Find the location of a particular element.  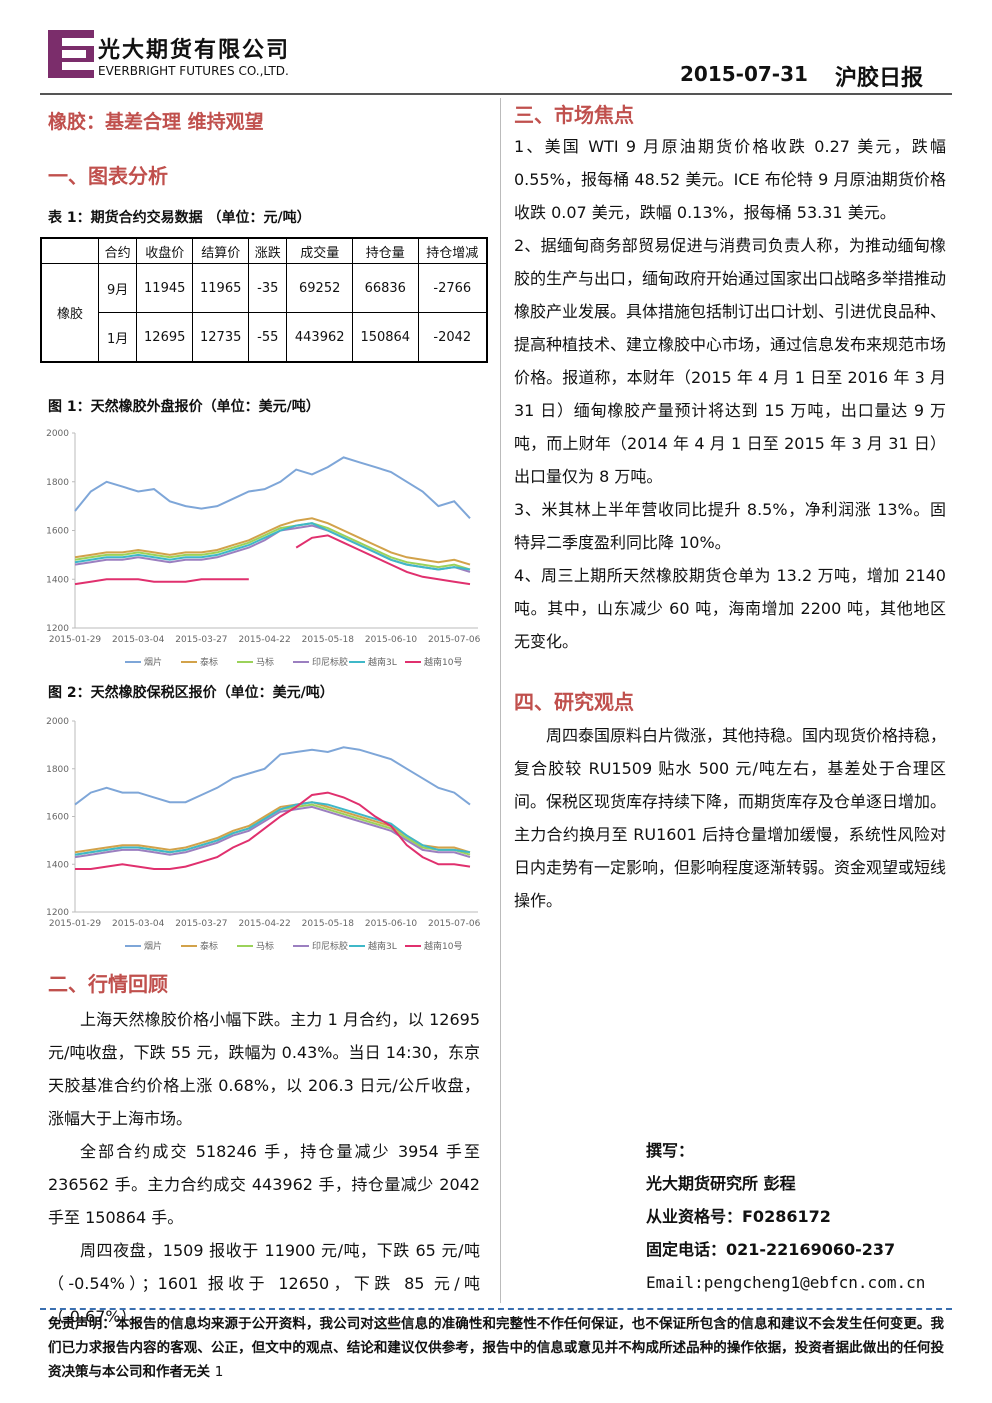

header-rule is located at coordinates (496, 94).